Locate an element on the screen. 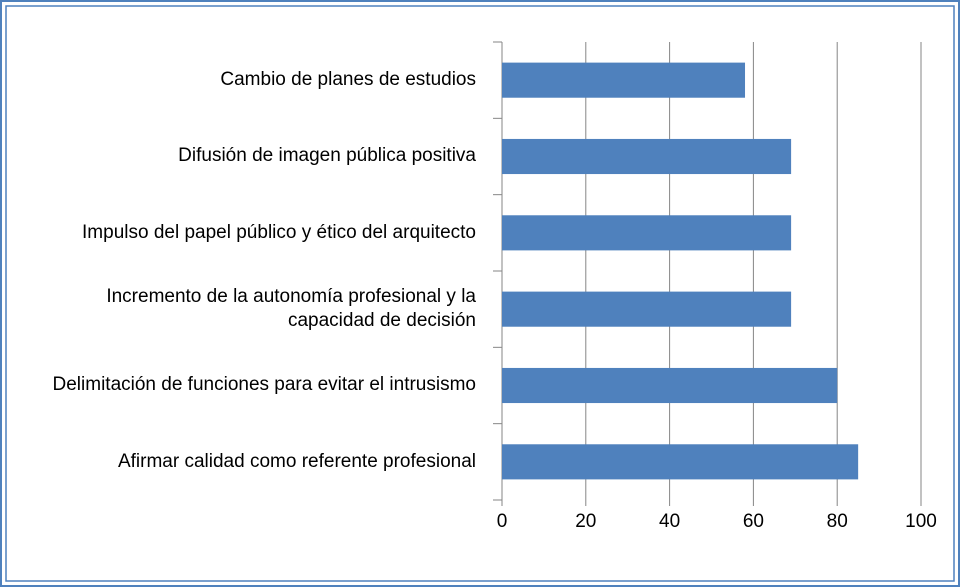 The image size is (960, 587). x-tick-label: 80 is located at coordinates (837, 521).